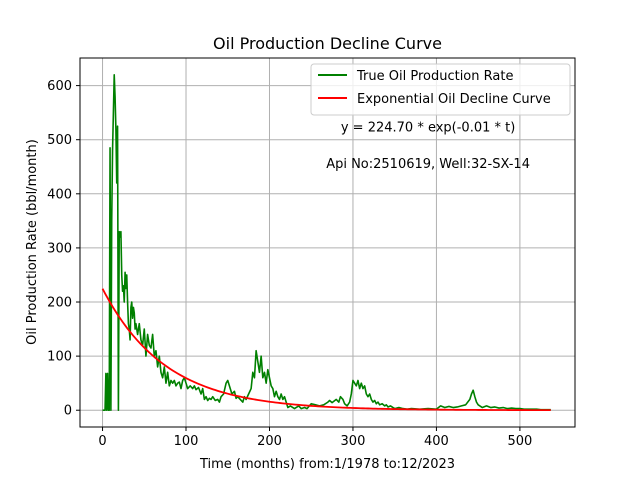  I want to click on y-tick-label: 300, so click(59, 248).